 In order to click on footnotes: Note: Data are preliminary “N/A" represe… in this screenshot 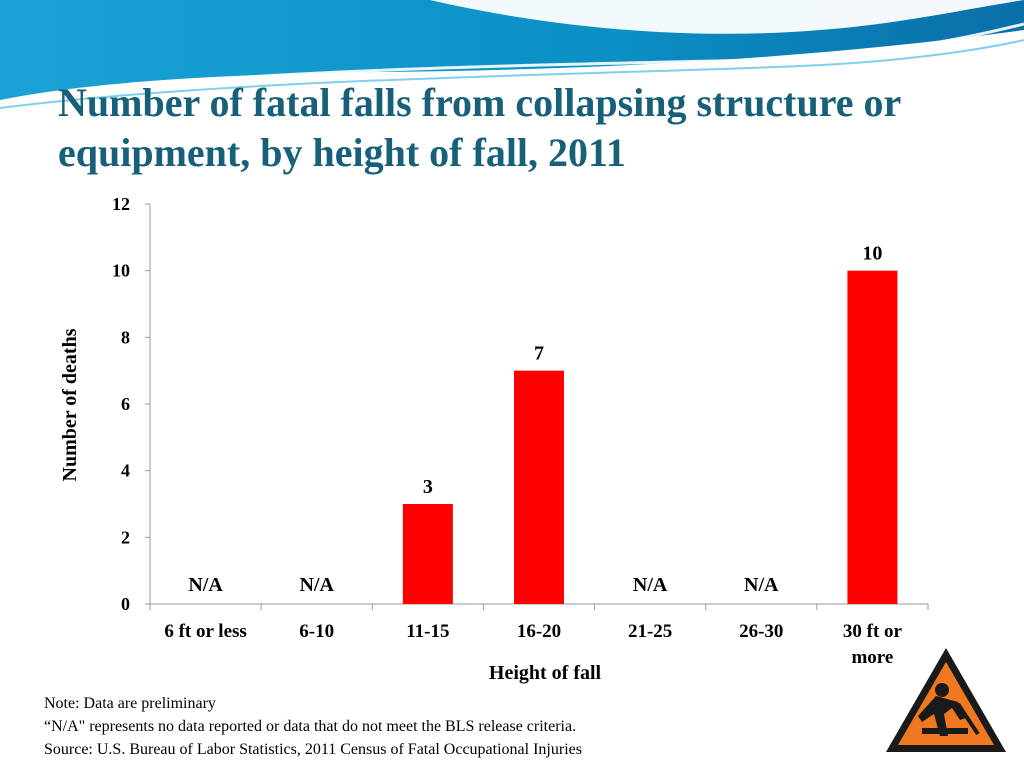, I will do `click(454, 726)`.